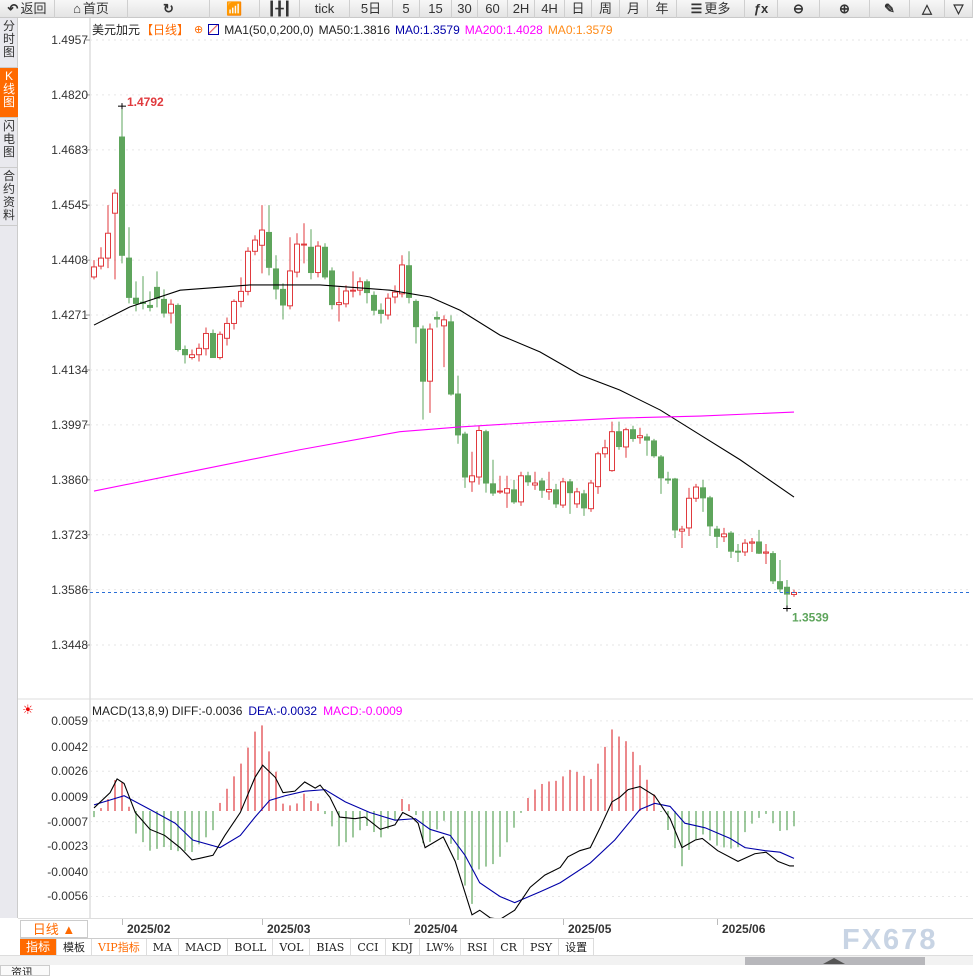  What do you see at coordinates (67, 896) in the screenshot?
I see `macd-tick-label: -0.0056` at bounding box center [67, 896].